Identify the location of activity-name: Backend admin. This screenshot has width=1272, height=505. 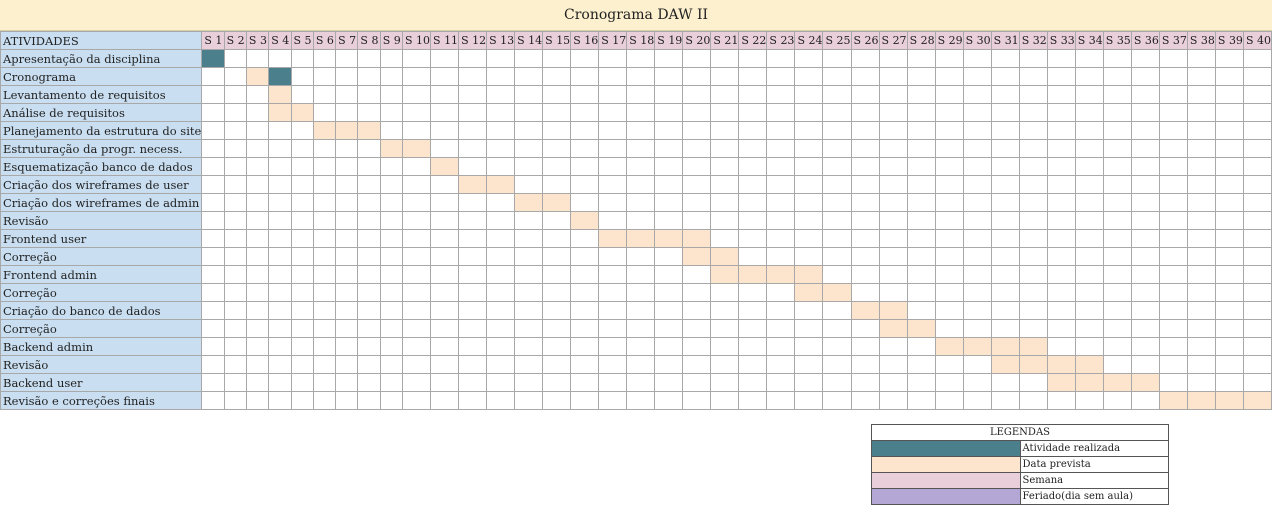
(101, 346).